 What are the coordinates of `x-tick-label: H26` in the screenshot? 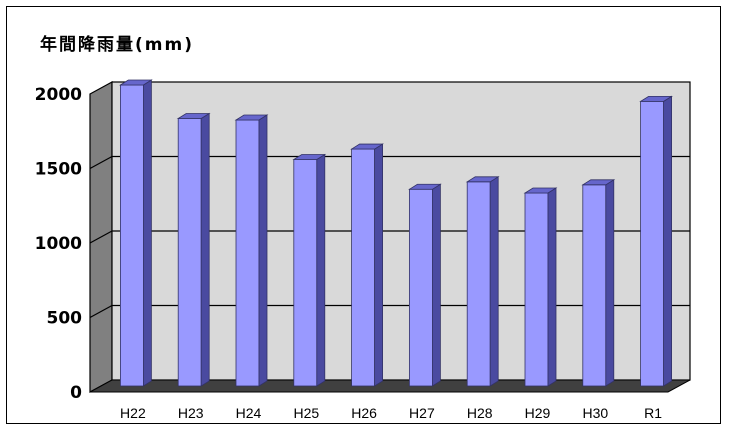 It's located at (364, 413).